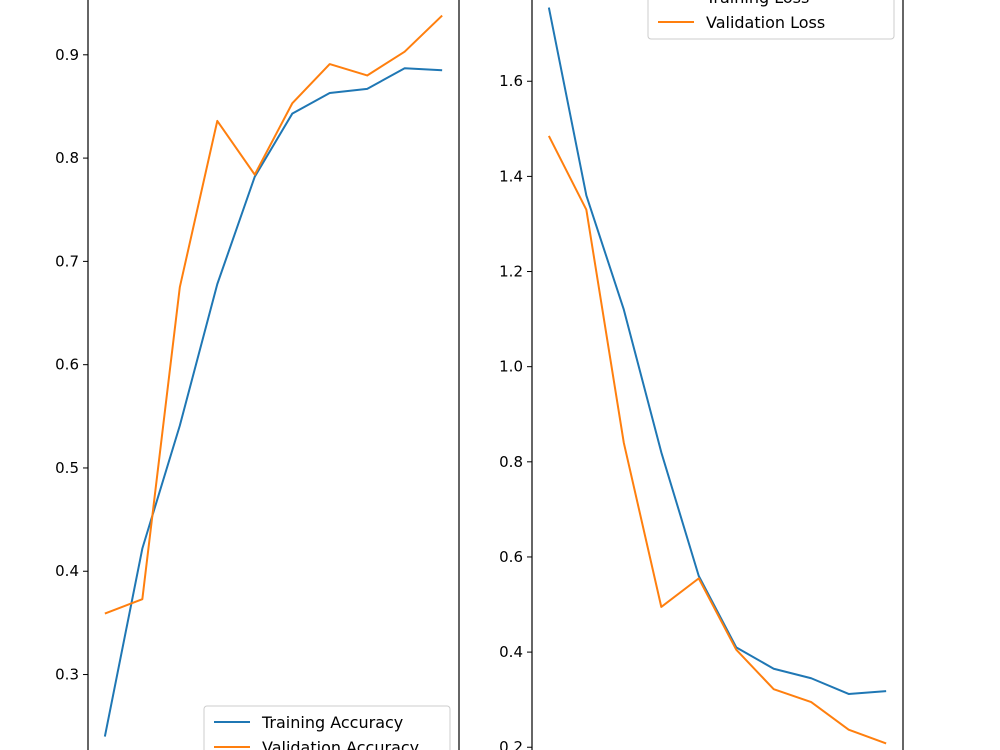 Image resolution: width=1000 pixels, height=750 pixels. I want to click on accuracy-legend-box, so click(327, 727).